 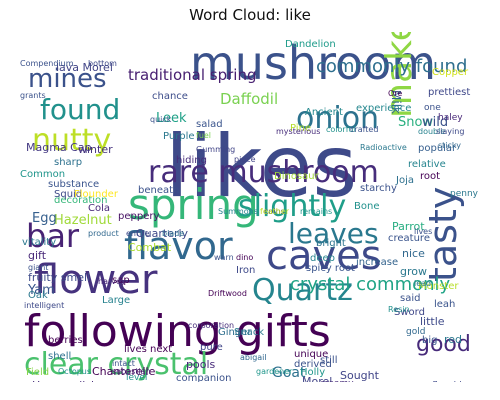 What do you see at coordinates (137, 378) in the screenshot?
I see `cloud-word: level` at bounding box center [137, 378].